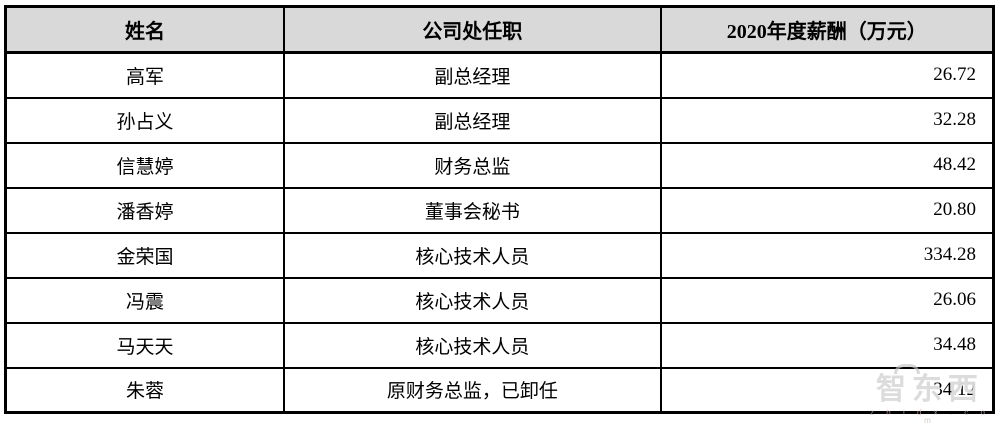  Describe the element at coordinates (145, 165) in the screenshot. I see `cell-name: 信慧婷` at that location.